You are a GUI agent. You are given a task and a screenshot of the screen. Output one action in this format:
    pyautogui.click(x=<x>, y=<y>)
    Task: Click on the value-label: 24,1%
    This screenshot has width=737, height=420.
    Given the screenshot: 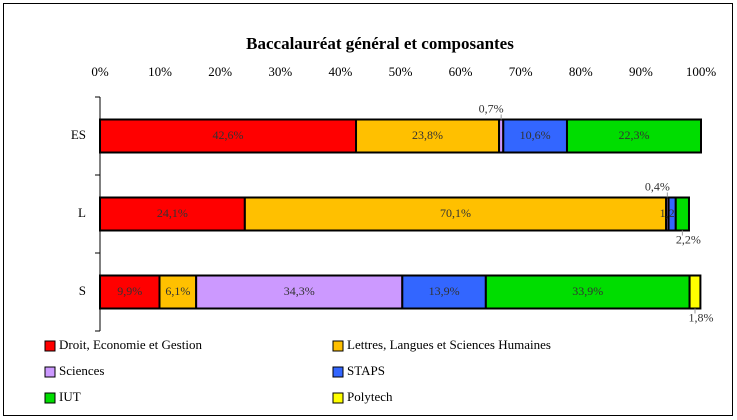 What is the action you would take?
    pyautogui.click(x=172, y=213)
    